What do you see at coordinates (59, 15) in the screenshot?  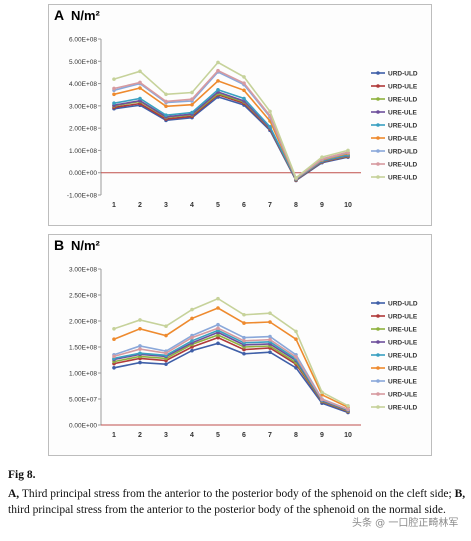 I see `panel-a-letter: A` at bounding box center [59, 15].